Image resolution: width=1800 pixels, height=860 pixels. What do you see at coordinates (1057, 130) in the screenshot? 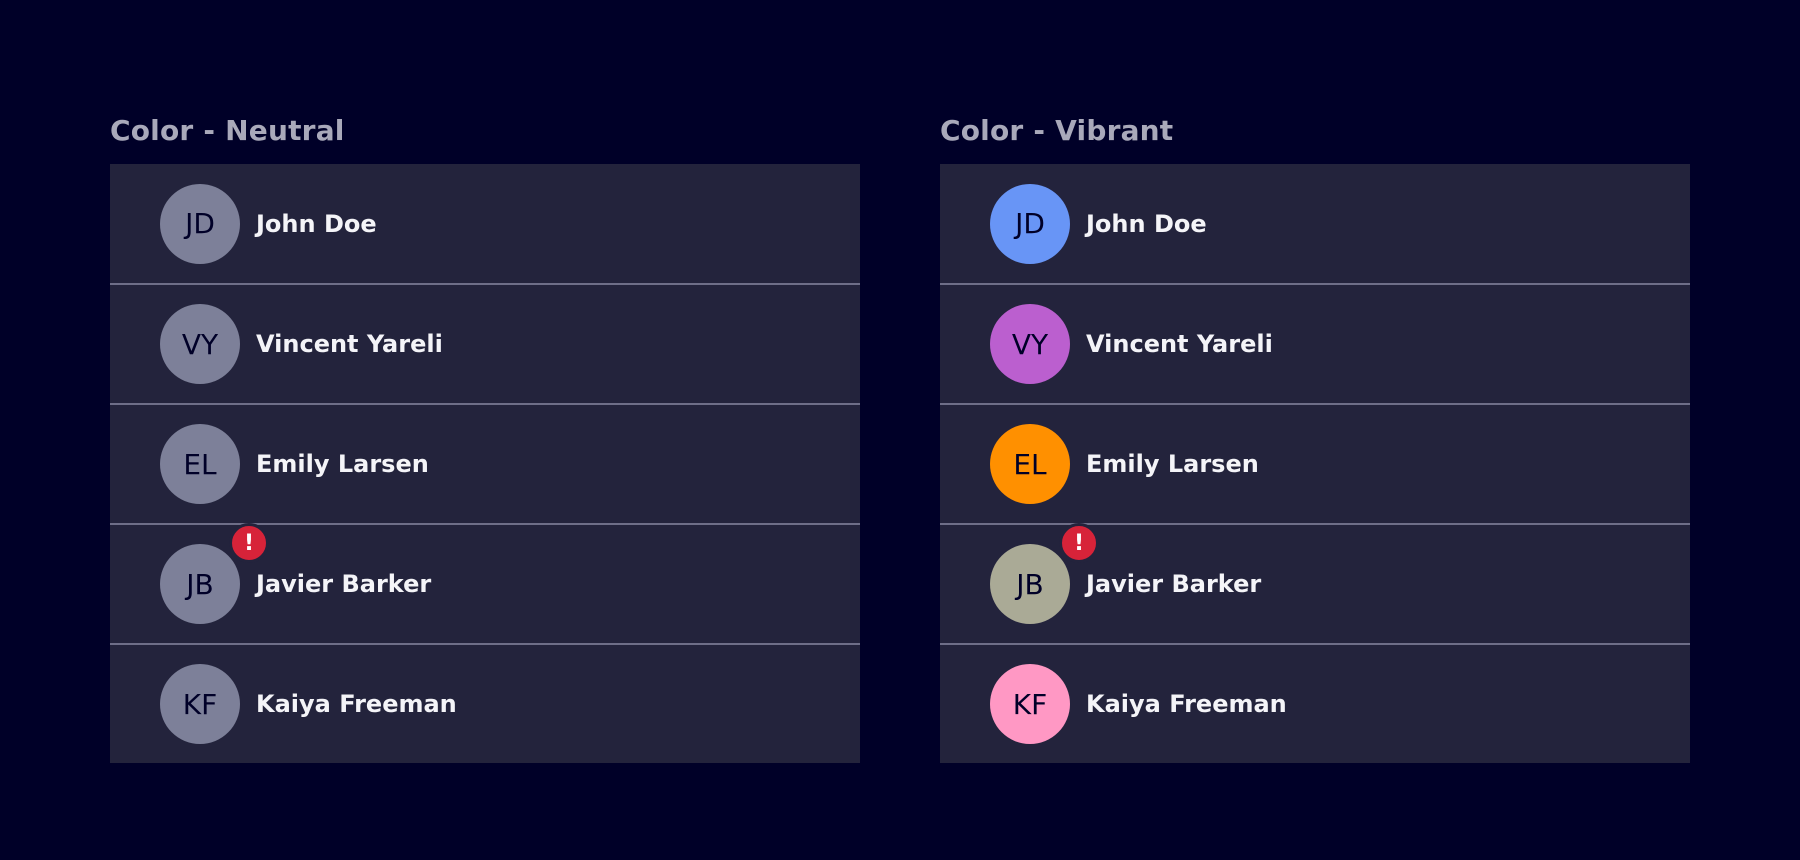
I see `section-title: Color - Vibrant` at bounding box center [1057, 130].